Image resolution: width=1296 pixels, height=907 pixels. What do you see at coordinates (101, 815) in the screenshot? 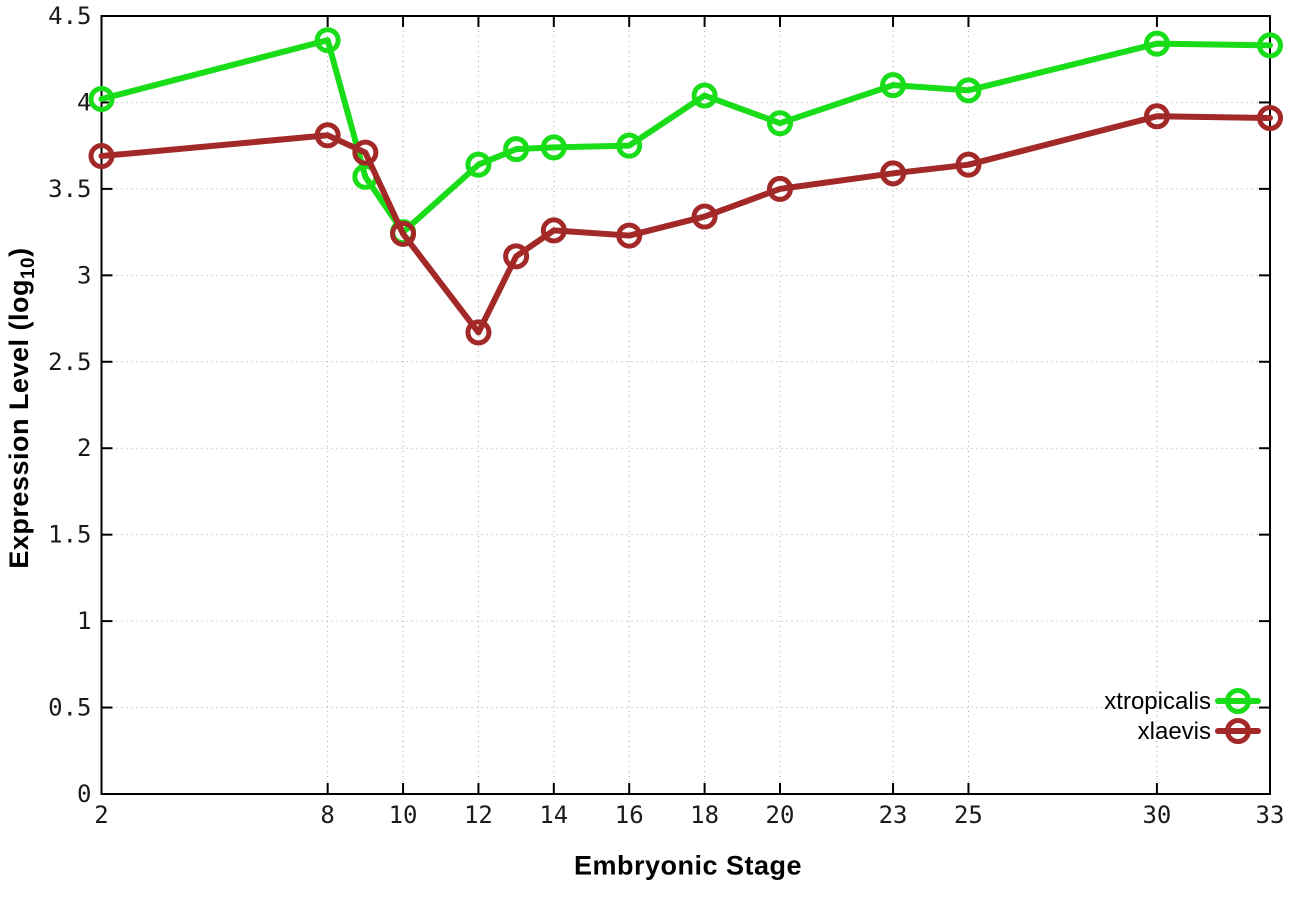
I see `x-tick-label-2: 2` at bounding box center [101, 815].